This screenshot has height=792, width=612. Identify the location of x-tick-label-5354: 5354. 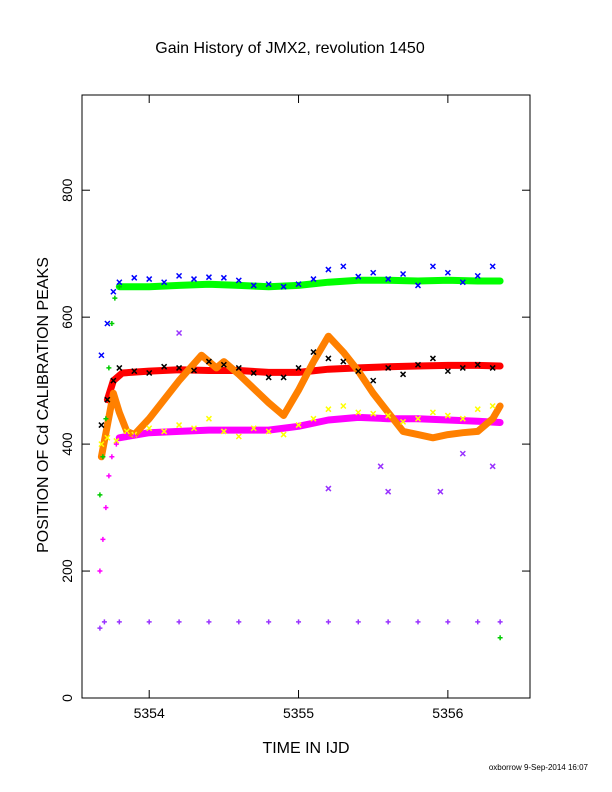
(149, 713).